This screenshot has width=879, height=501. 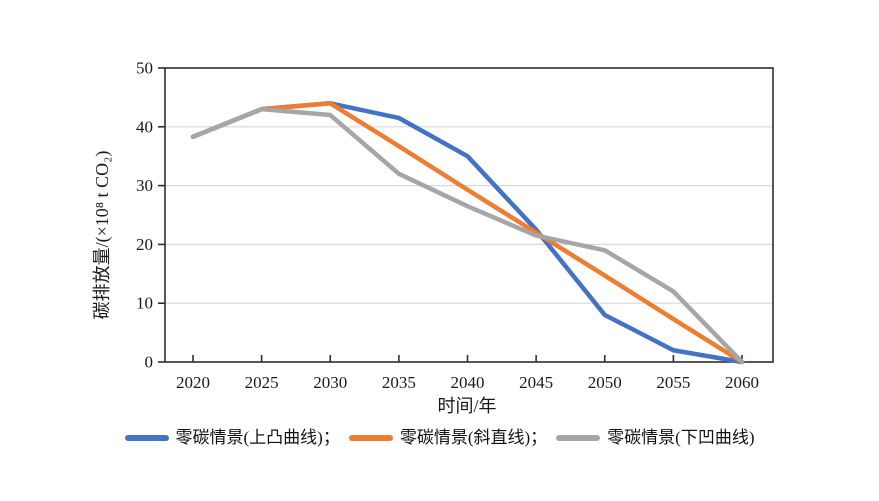 I want to click on legend-item-convex-up: 零碳情景(上凸曲线)；, so click(x=232, y=438).